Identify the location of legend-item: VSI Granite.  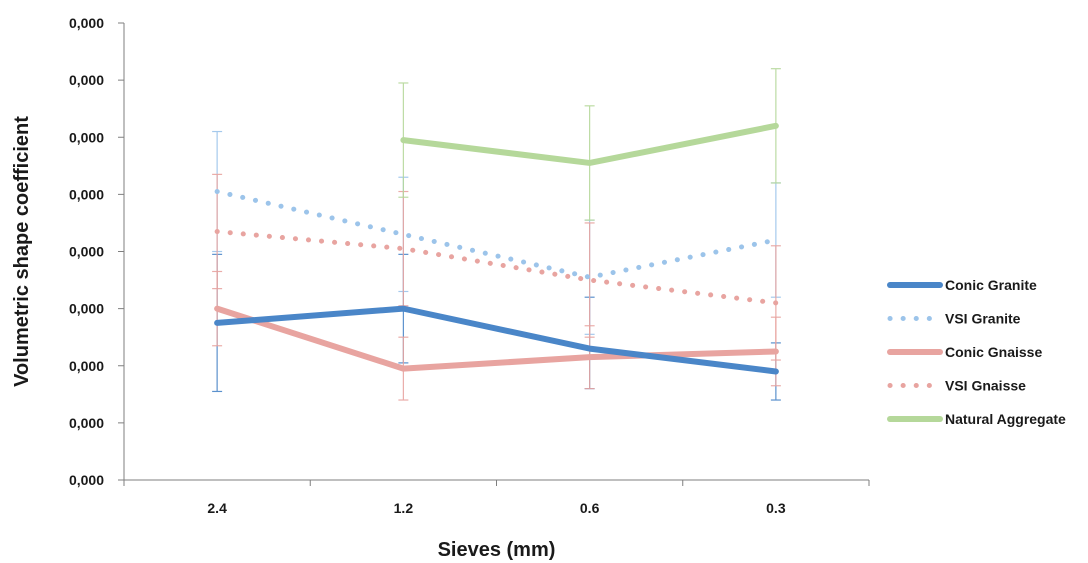
(954, 319).